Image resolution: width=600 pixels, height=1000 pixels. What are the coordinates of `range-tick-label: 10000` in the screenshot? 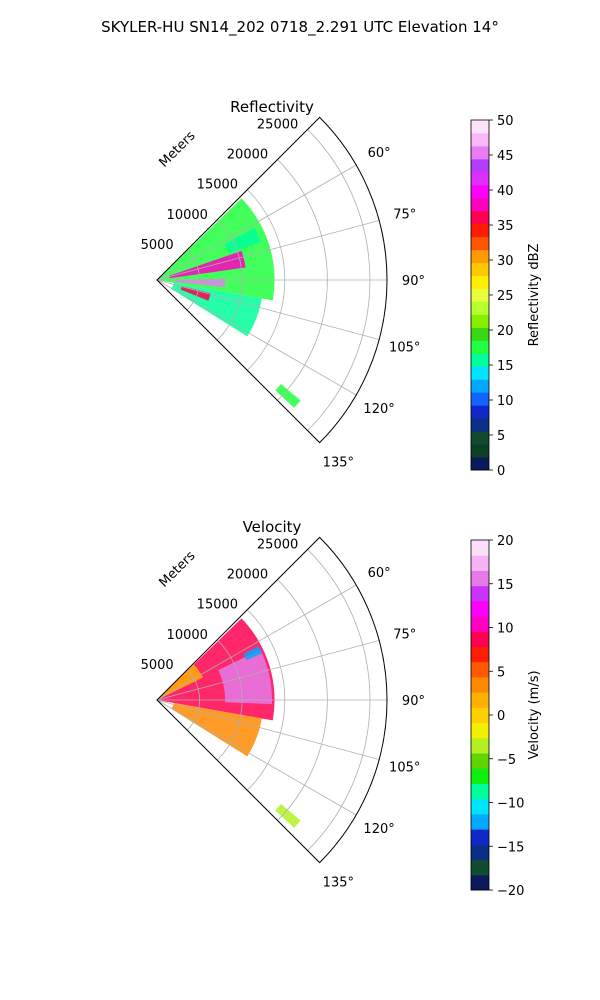 It's located at (187, 635).